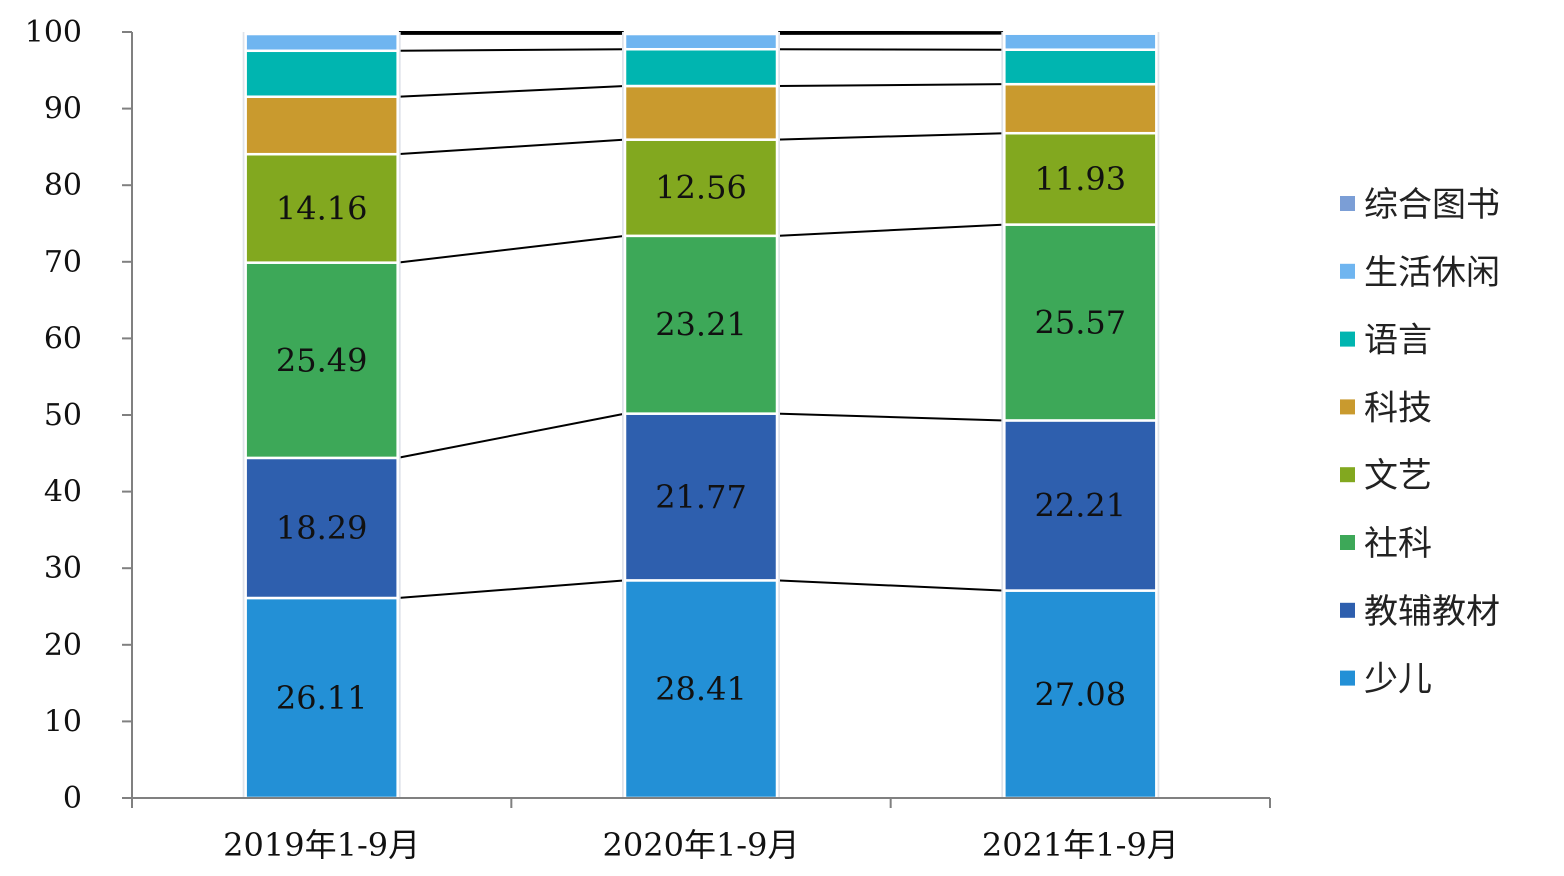  Describe the element at coordinates (1432, 273) in the screenshot. I see `legend-label: 生活休闲` at that location.